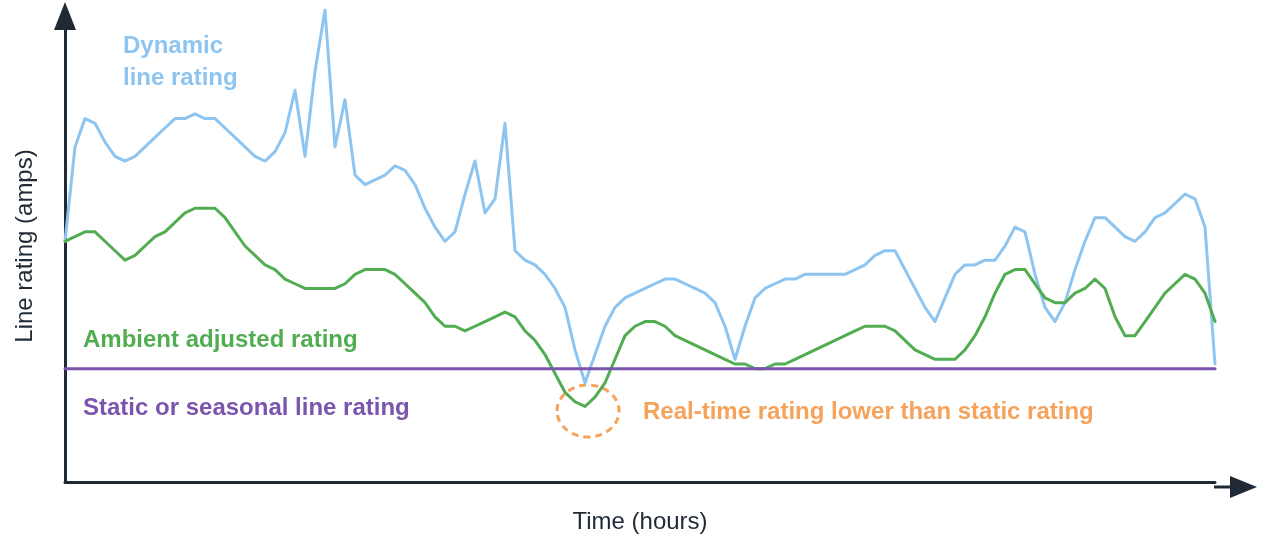 This screenshot has width=1274, height=537. What do you see at coordinates (23, 246) in the screenshot?
I see `y-axis-title: Line rating (amps)` at bounding box center [23, 246].